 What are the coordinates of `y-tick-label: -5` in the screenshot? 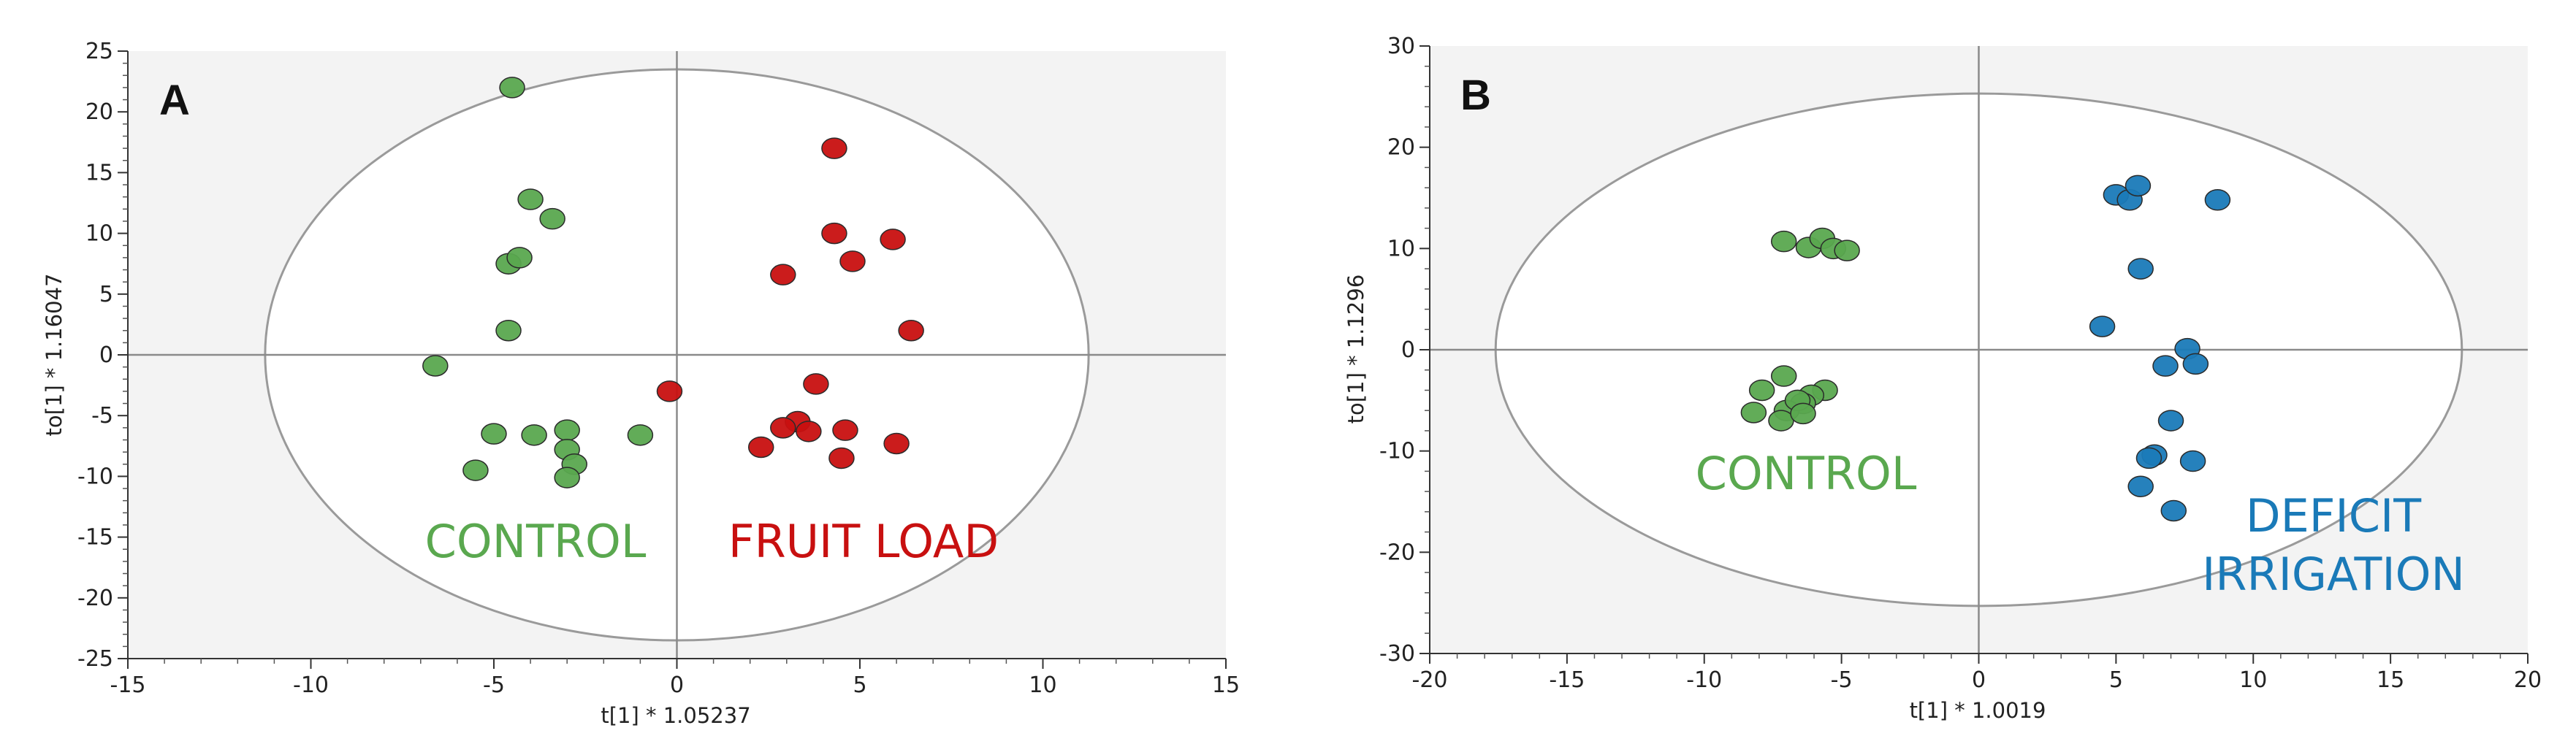 It's located at (102, 416).